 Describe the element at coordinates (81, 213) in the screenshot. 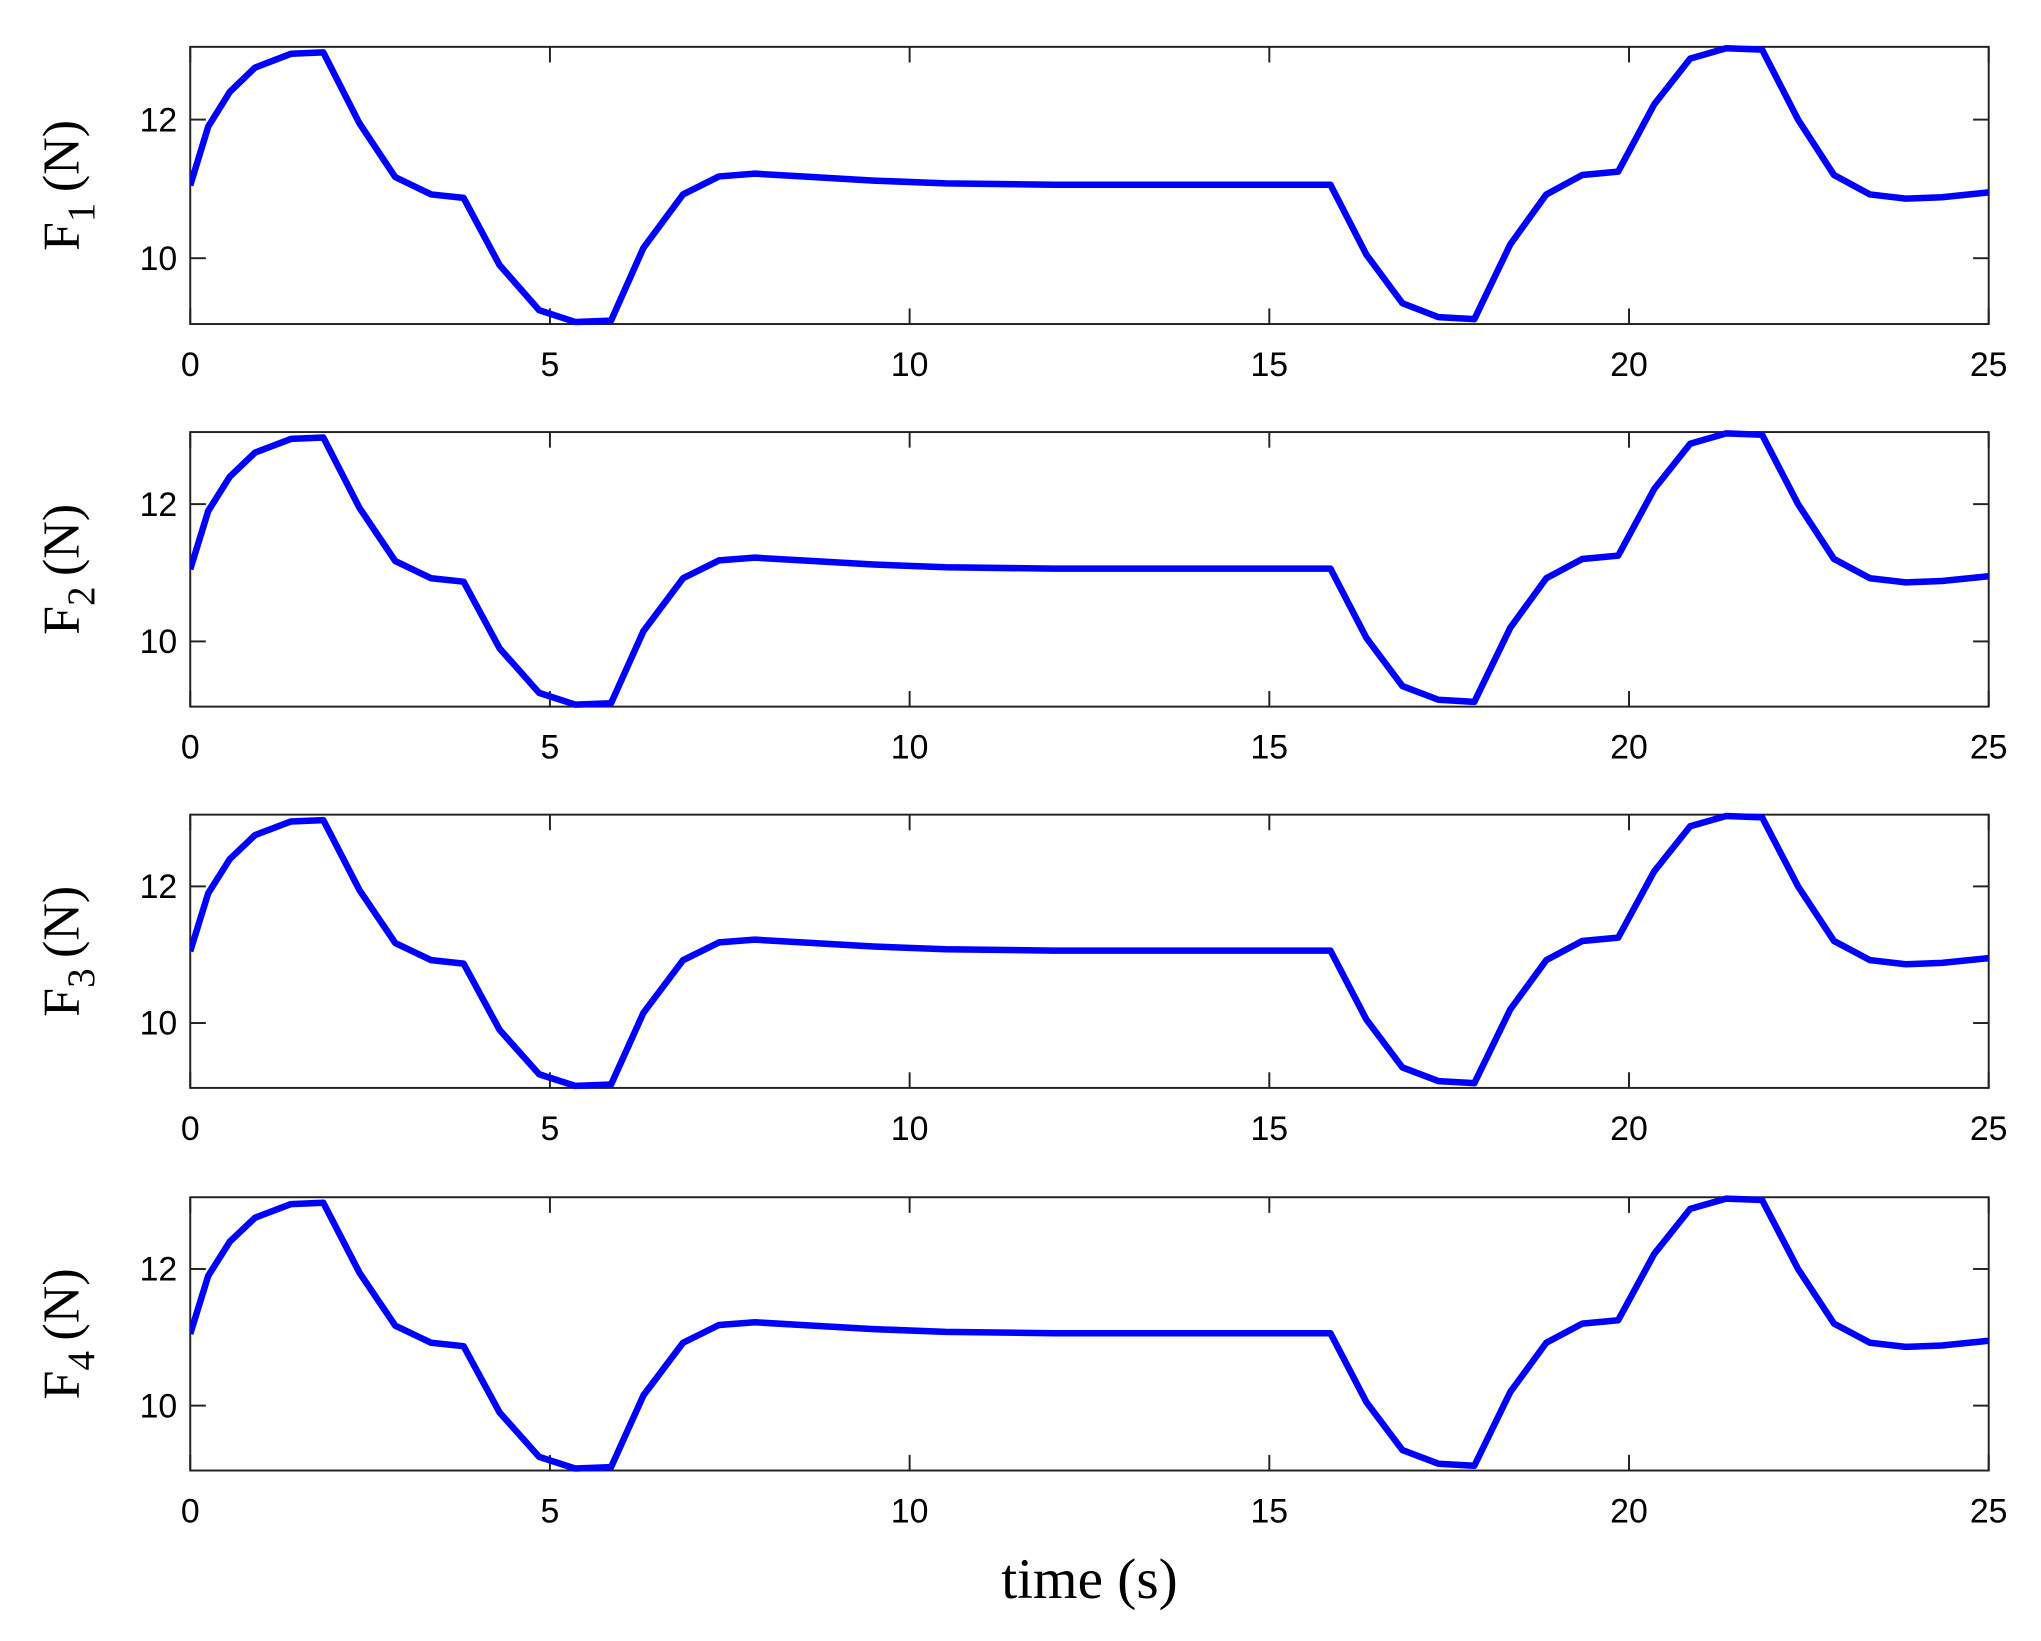

I see `y-label-subscript: 1` at that location.